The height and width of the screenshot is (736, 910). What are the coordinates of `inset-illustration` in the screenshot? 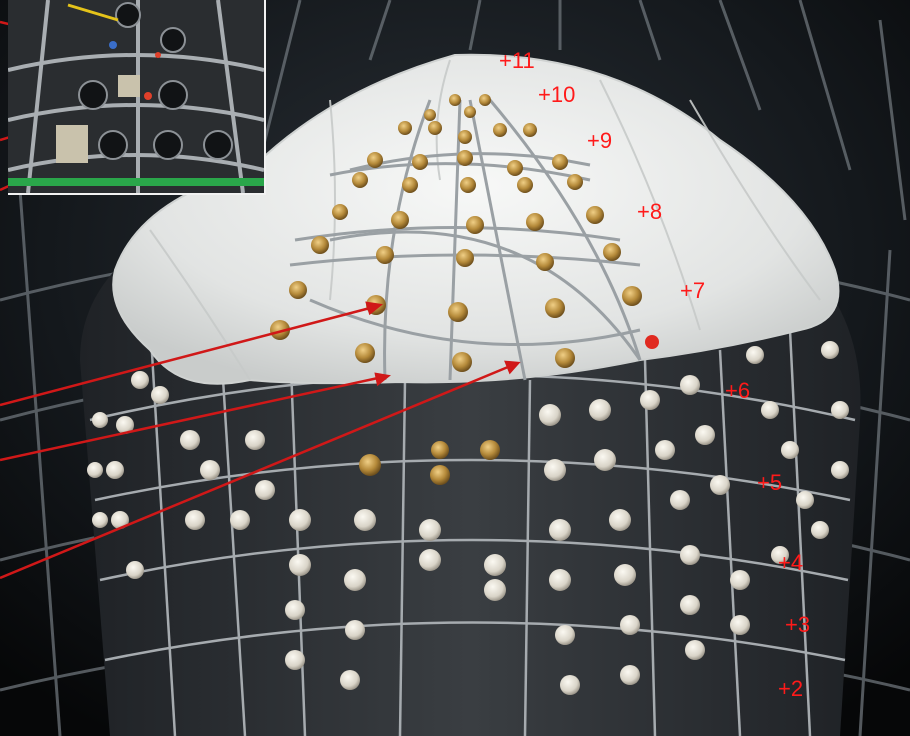 It's located at (136, 96).